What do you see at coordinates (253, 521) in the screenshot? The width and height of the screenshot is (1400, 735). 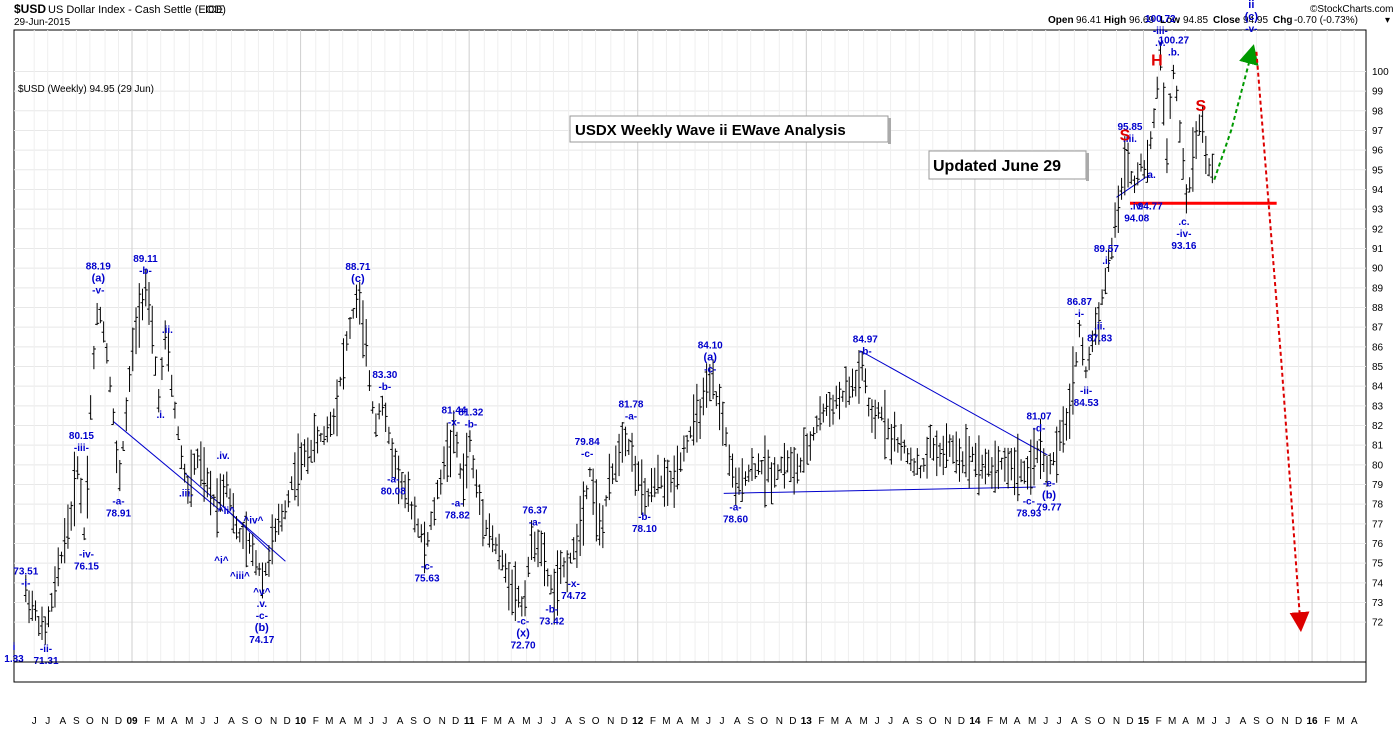 I see `wave-label: ^iv^` at bounding box center [253, 521].